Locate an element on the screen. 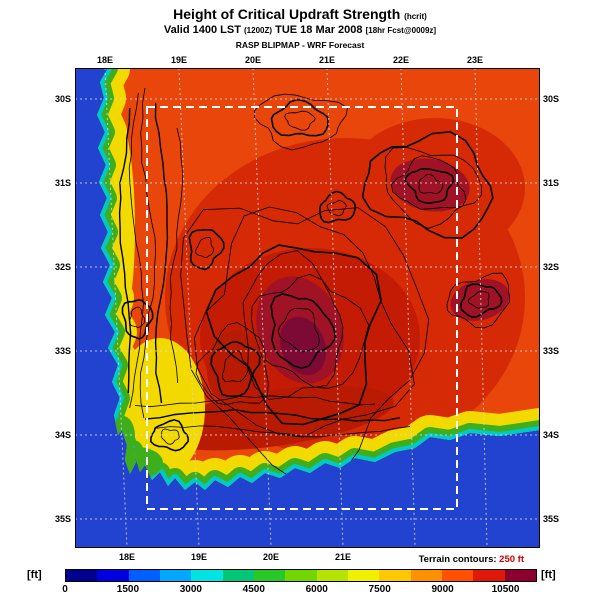  lat-tick-left: 34S is located at coordinates (62, 435).